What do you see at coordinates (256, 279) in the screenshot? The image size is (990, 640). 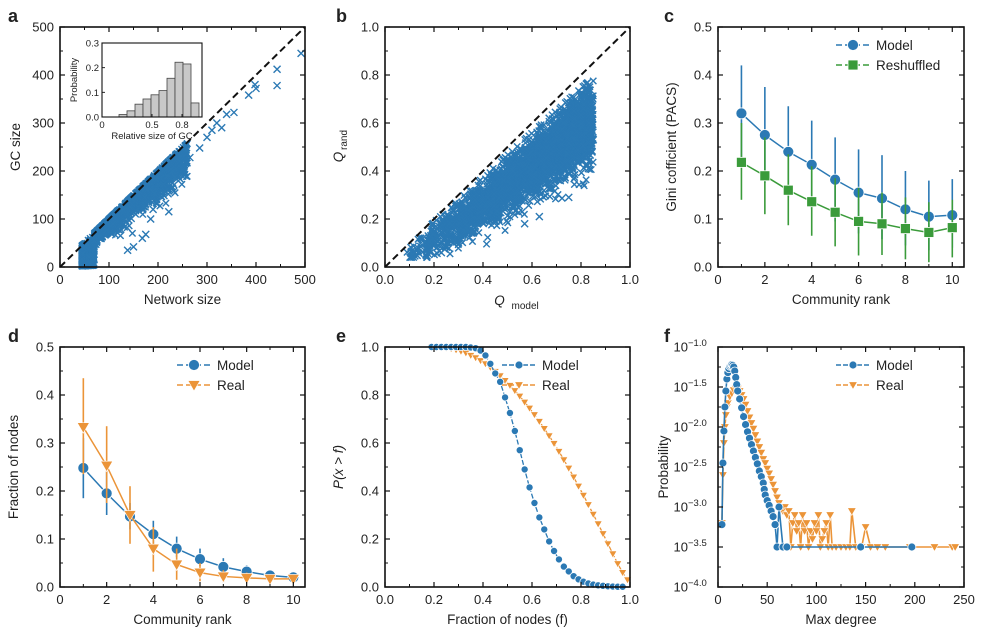 I see `x-tick-label: 400` at bounding box center [256, 279].